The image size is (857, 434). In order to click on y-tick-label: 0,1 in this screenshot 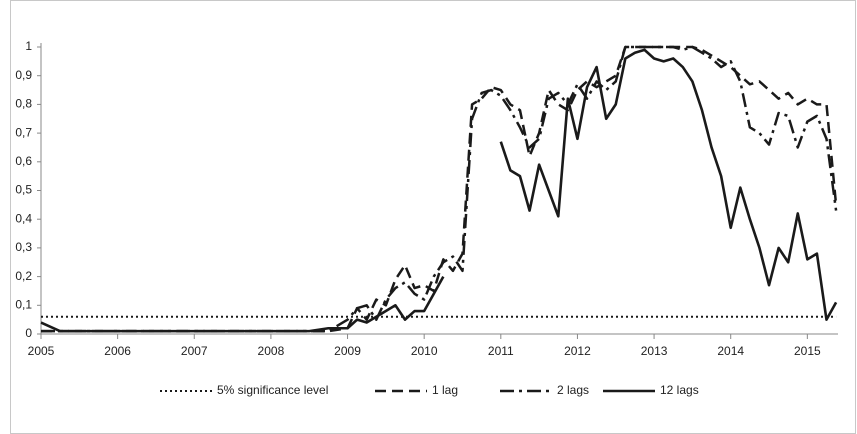, I will do `click(23, 304)`.